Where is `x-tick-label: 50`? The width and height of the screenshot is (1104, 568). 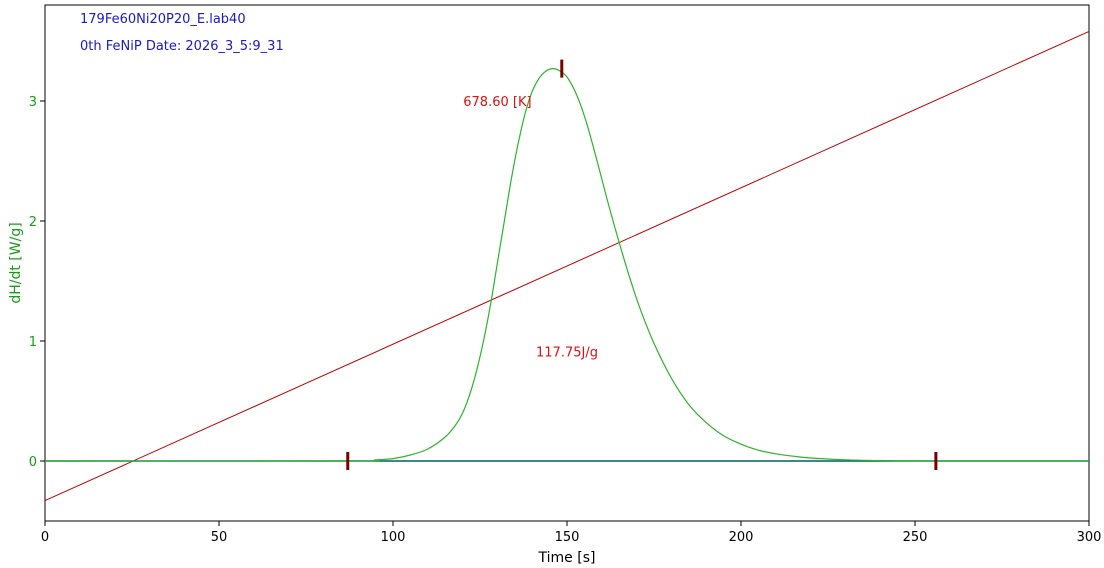 x-tick-label: 50 is located at coordinates (219, 537).